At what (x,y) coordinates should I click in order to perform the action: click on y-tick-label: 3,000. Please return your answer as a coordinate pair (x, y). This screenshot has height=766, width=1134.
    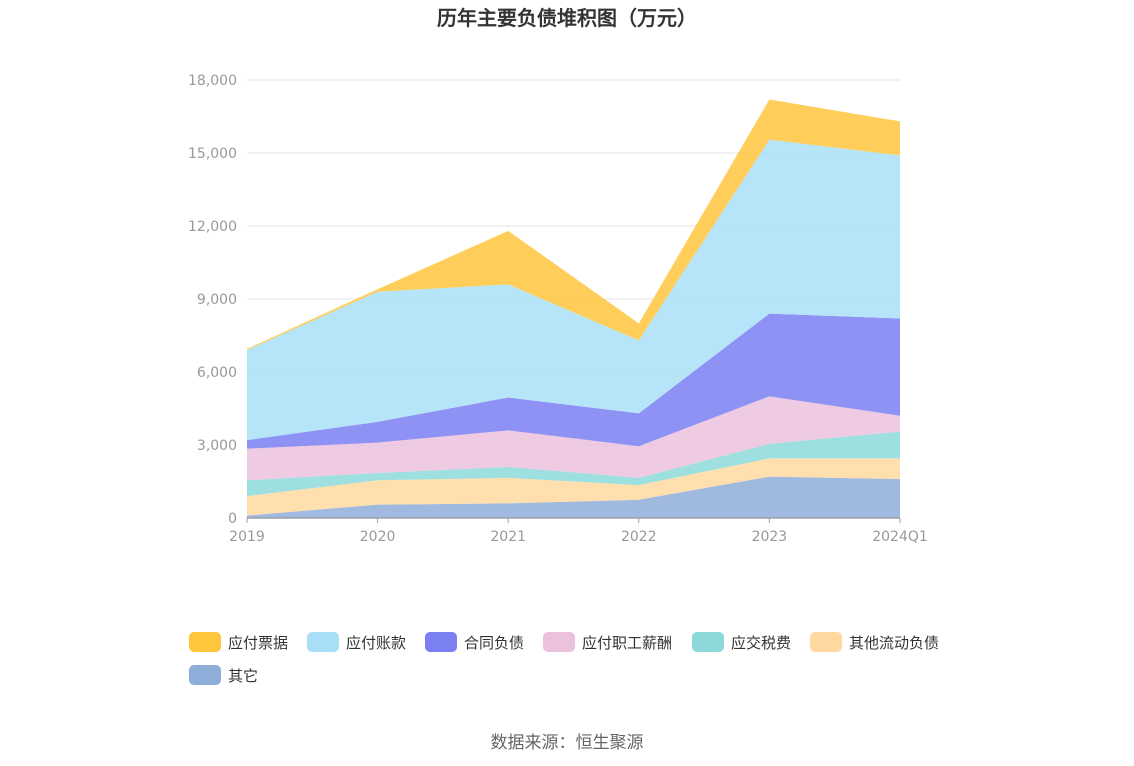
    Looking at the image, I should click on (217, 446).